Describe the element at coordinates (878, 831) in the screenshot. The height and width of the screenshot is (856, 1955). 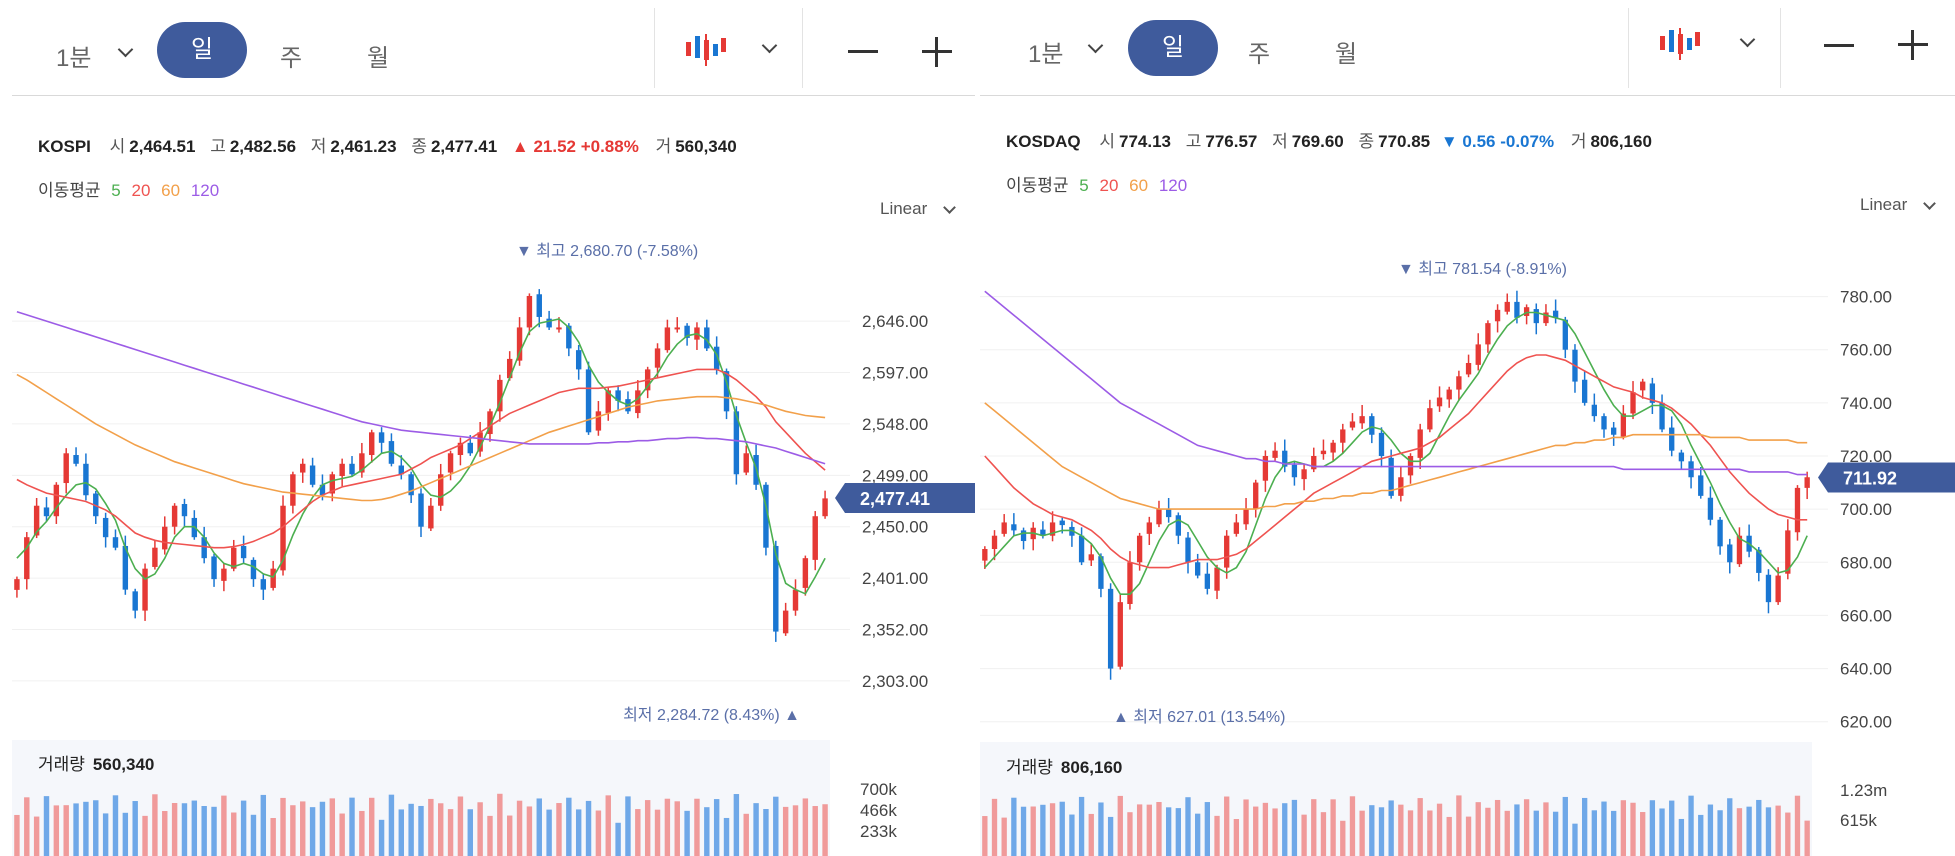
I see `volume-tick-label: 233k` at that location.